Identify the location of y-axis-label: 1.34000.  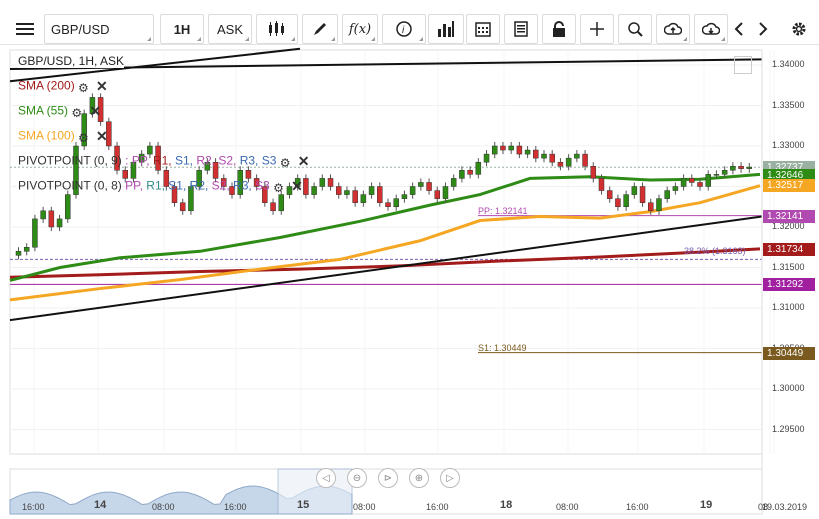
(788, 64).